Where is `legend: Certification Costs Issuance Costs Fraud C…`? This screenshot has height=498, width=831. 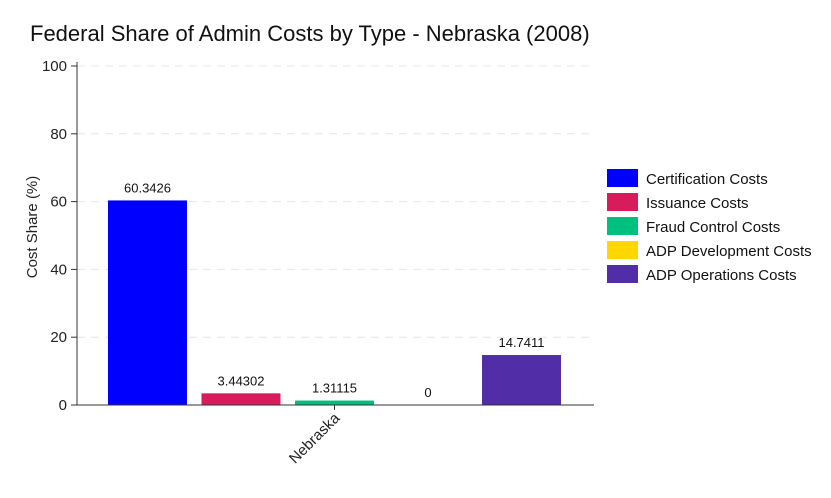
legend: Certification Costs Issuance Costs Fraud C… is located at coordinates (709, 226).